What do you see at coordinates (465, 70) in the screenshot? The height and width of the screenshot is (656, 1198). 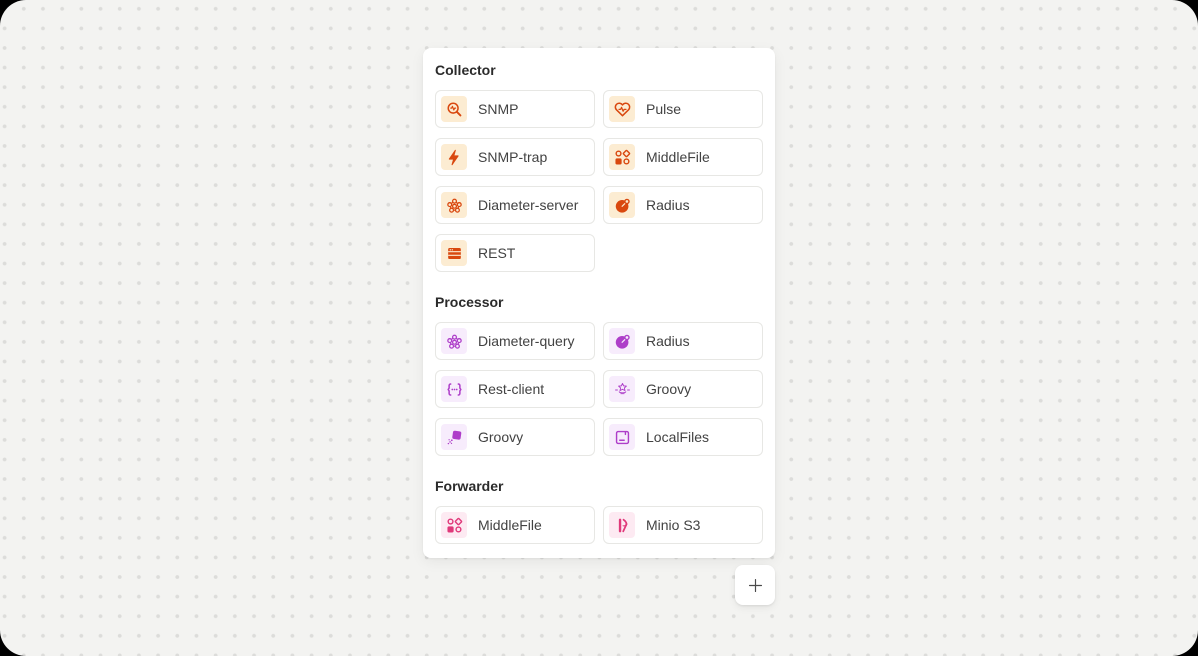 I see `section-title-collector: Collector` at bounding box center [465, 70].